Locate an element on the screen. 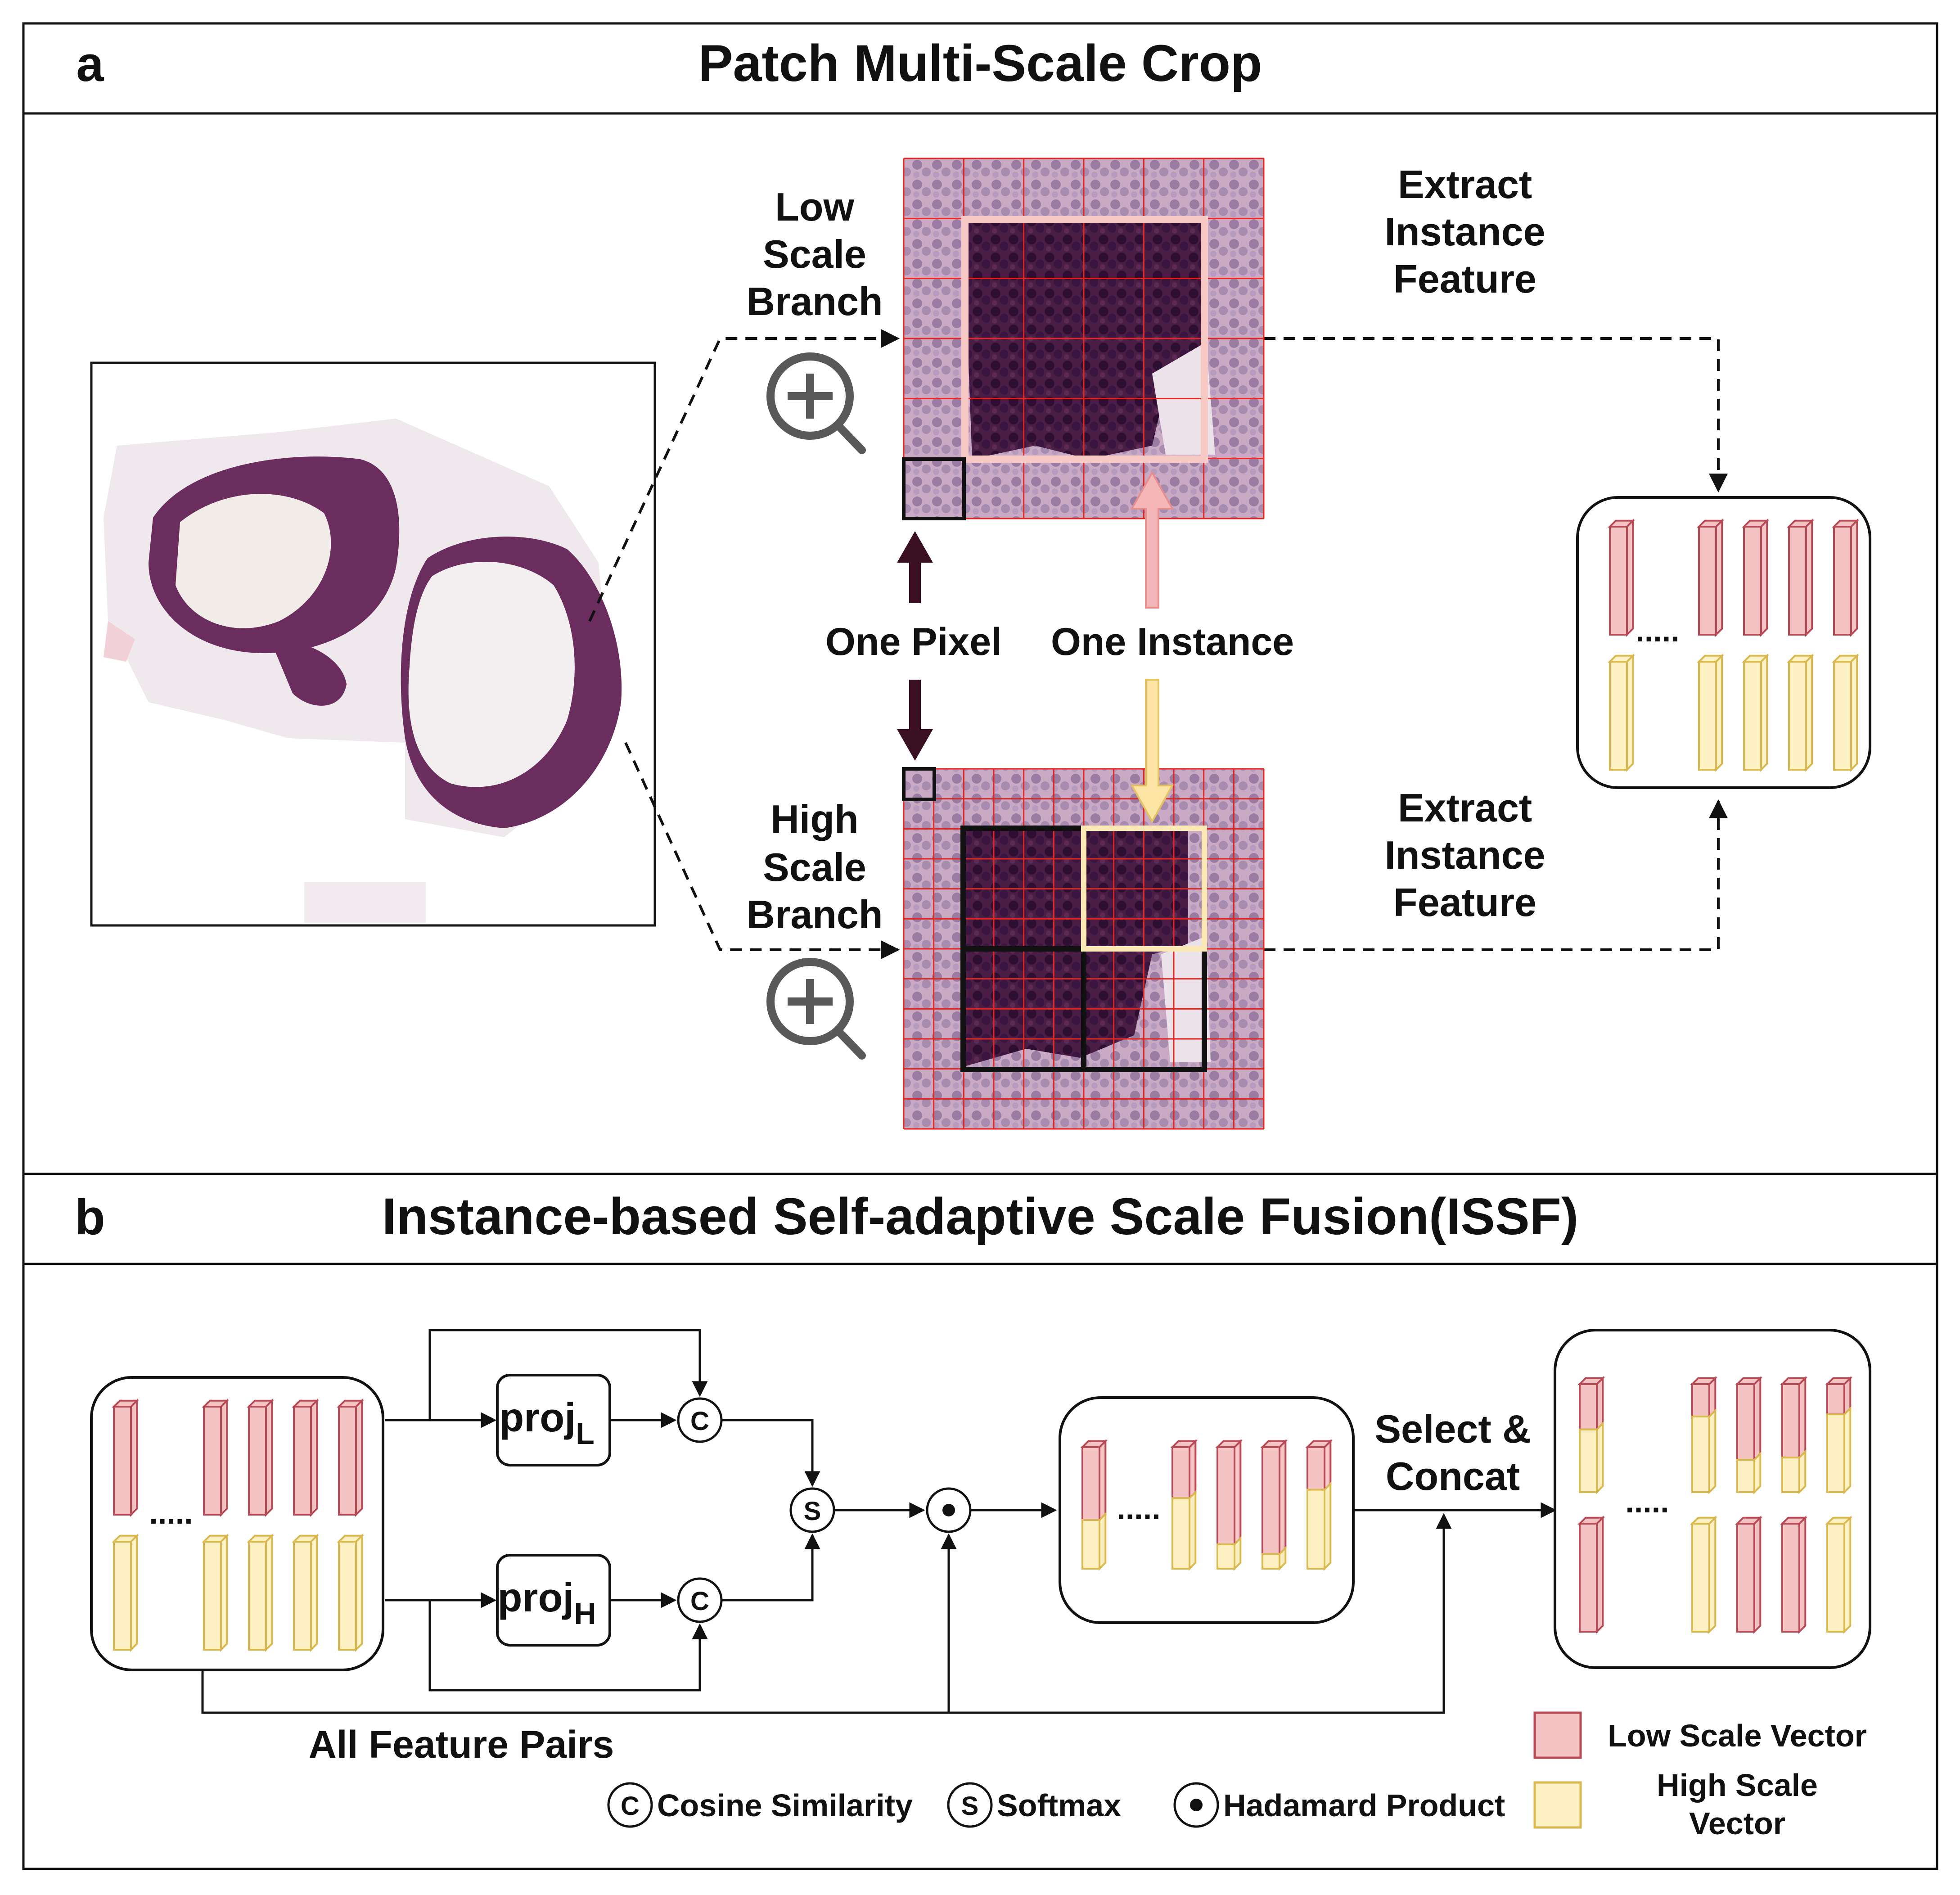  one-instance-label: One Instance is located at coordinates (1173, 641).